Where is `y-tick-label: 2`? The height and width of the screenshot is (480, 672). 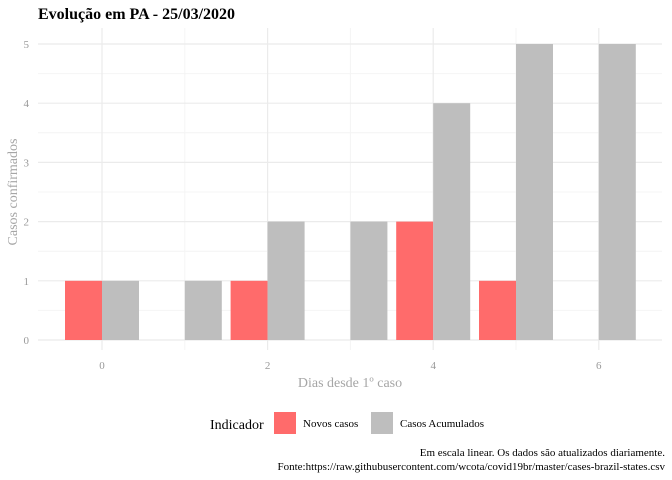
y-tick-label: 2 is located at coordinates (27, 223).